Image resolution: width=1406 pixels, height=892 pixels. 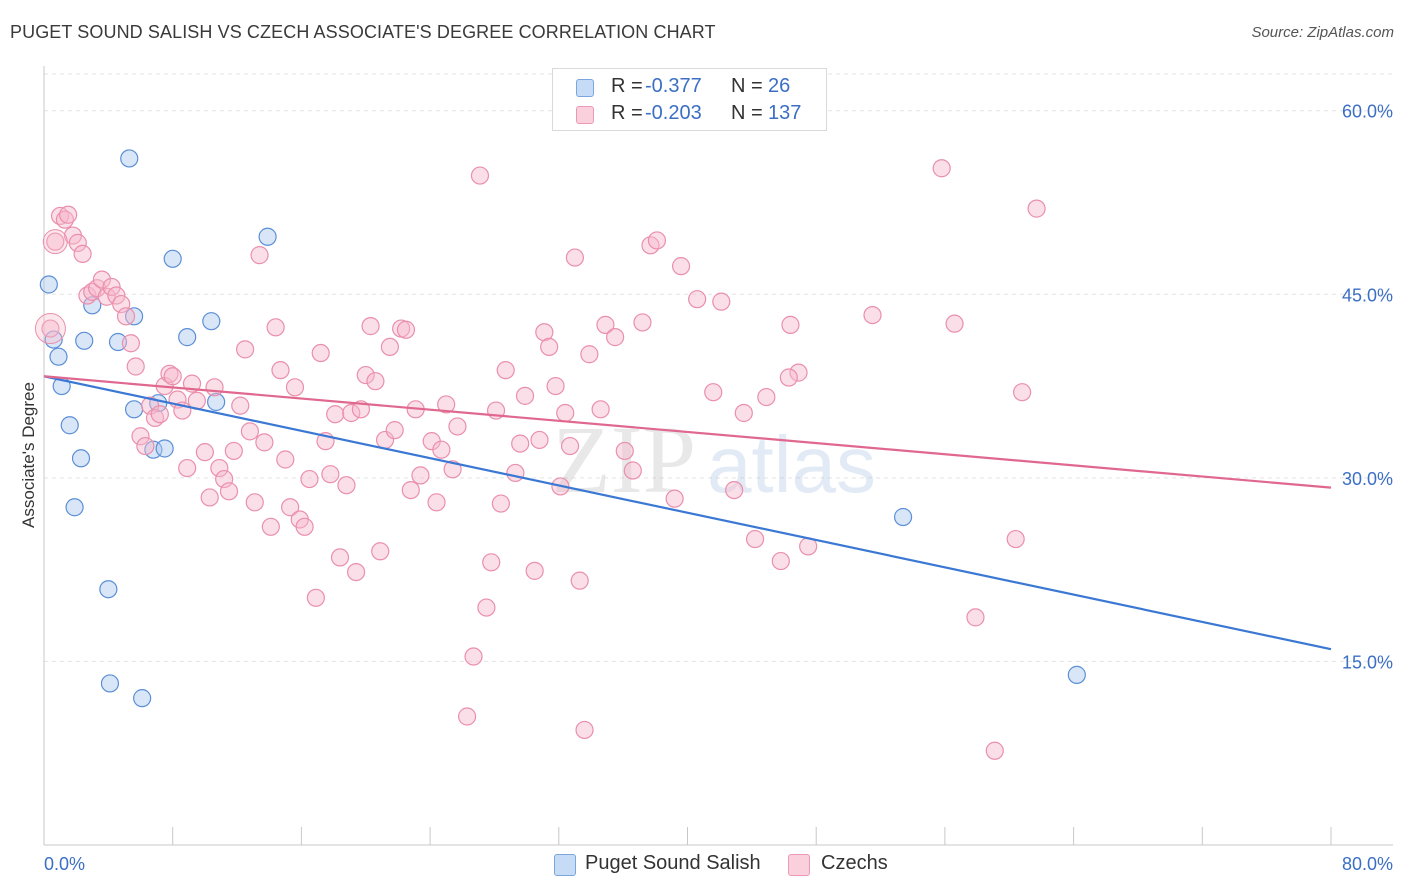 I want to click on stats-swatch-puget, so click(x=585, y=88).